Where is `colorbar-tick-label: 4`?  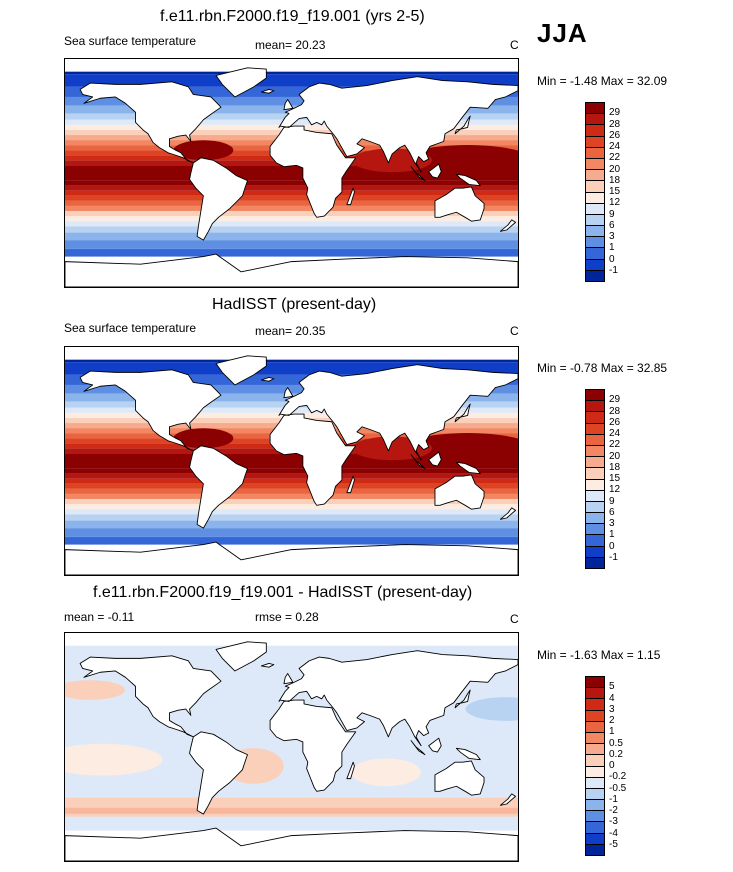
colorbar-tick-label: 4 is located at coordinates (612, 698).